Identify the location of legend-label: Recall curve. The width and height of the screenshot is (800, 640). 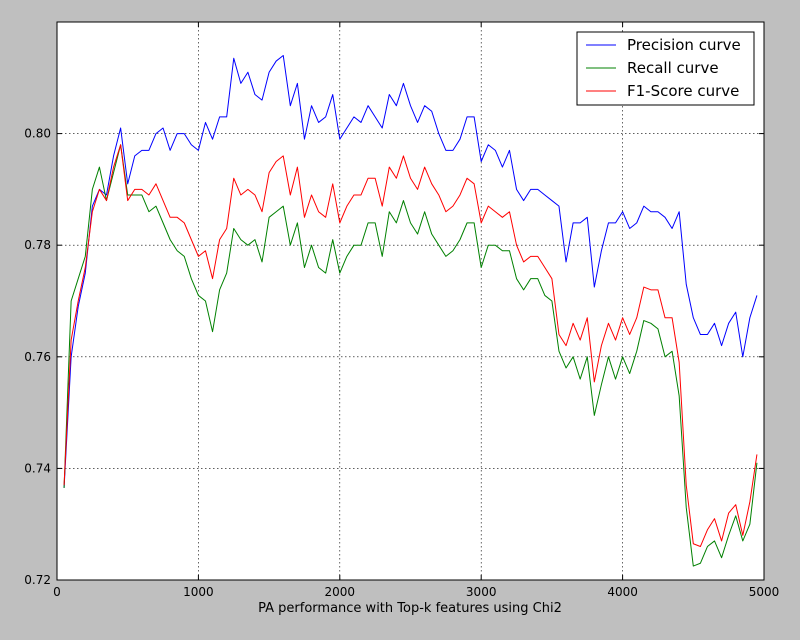
(673, 68).